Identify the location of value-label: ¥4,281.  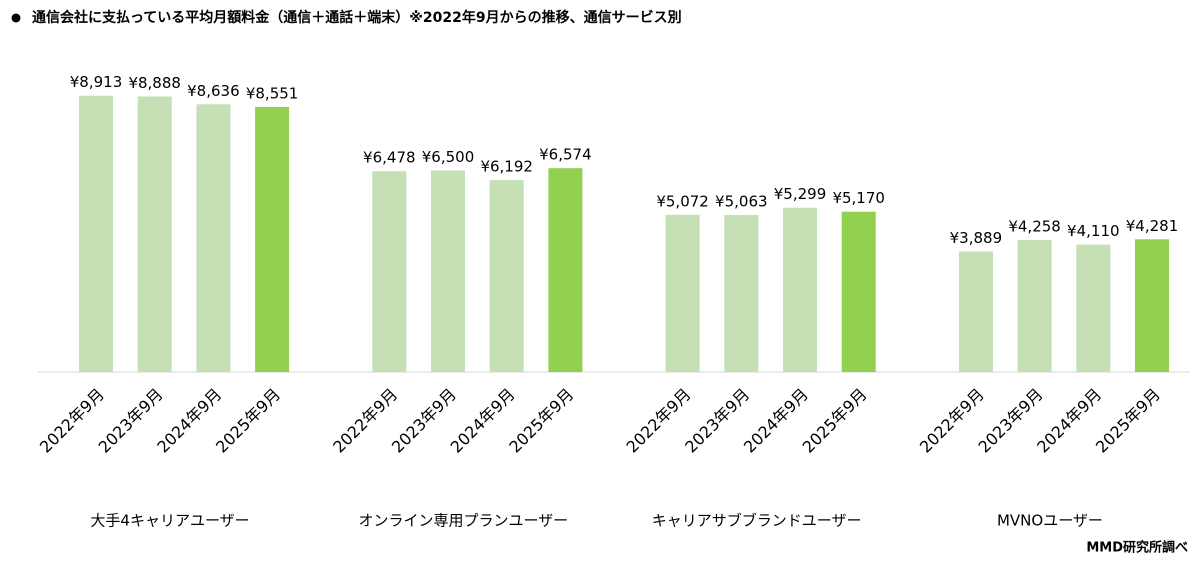
(1152, 226).